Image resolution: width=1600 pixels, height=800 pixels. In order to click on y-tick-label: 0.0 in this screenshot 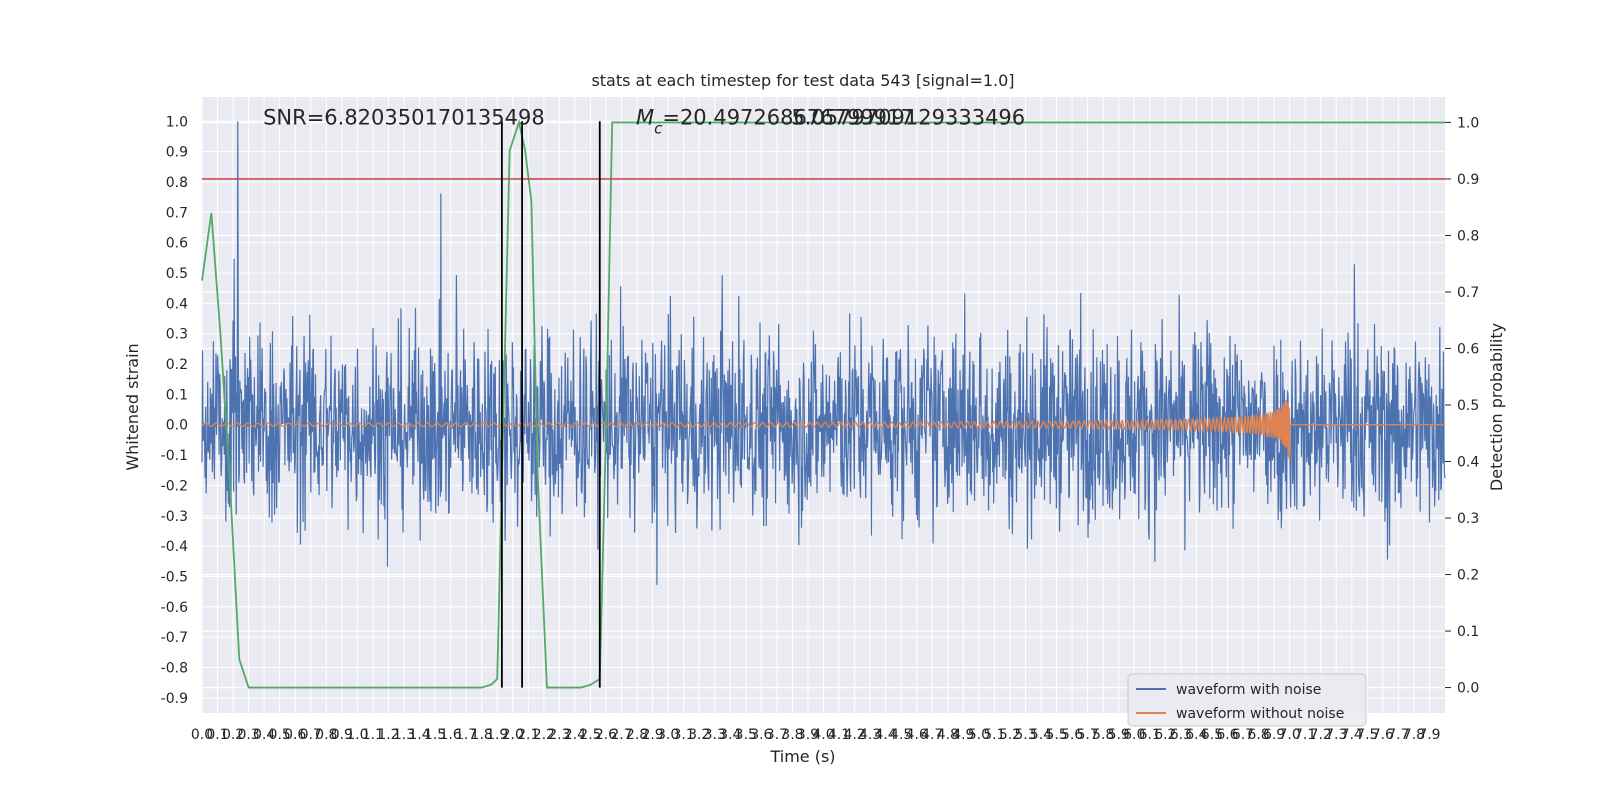, I will do `click(177, 426)`.